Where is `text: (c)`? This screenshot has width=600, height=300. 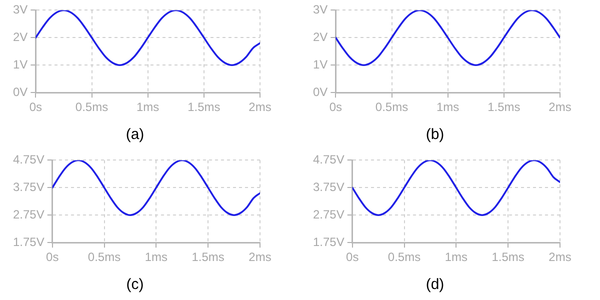 text: (c) is located at coordinates (135, 285).